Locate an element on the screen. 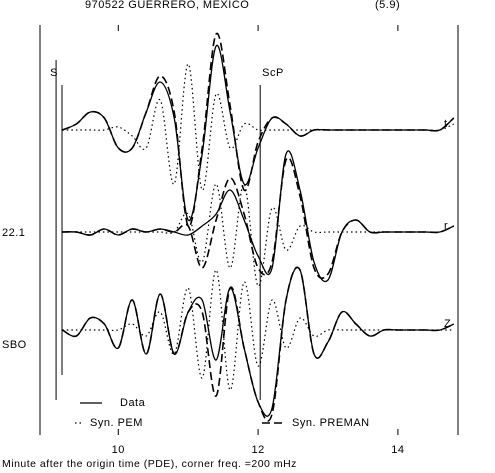 The height and width of the screenshot is (473, 495). component-label: Z is located at coordinates (447, 324).